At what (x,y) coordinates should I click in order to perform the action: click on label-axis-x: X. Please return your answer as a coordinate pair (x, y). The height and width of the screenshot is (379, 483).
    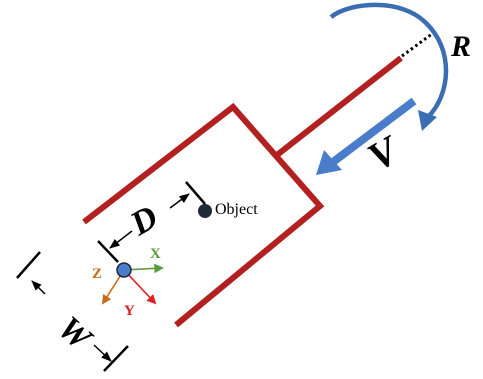
    Looking at the image, I should click on (155, 254).